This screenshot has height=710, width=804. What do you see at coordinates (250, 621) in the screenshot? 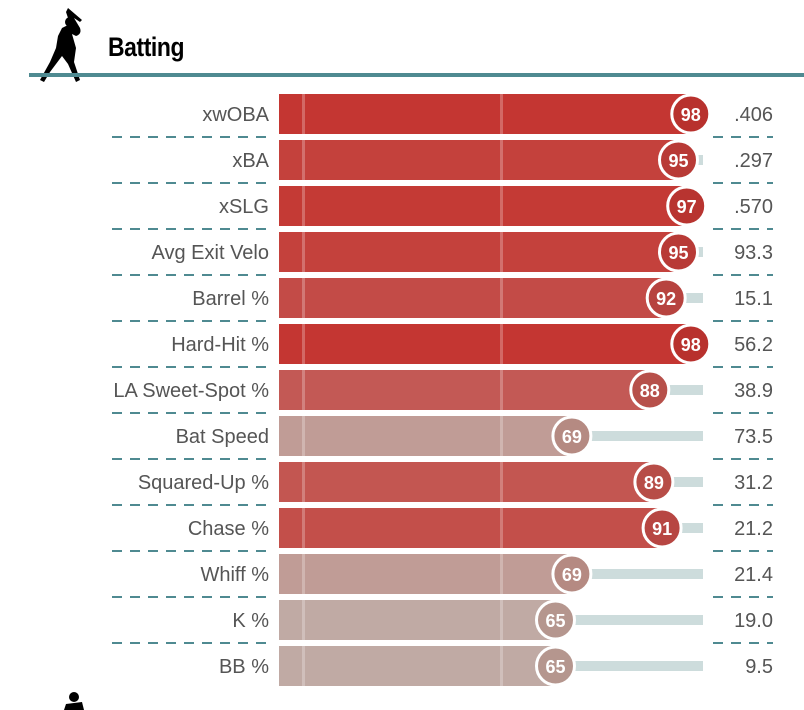
I see `metric-label: K %` at bounding box center [250, 621].